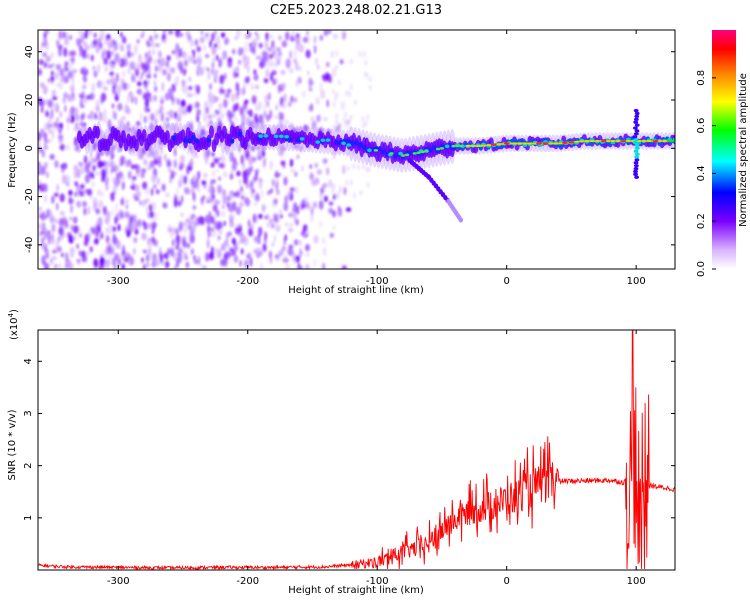 This screenshot has height=600, width=750. Describe the element at coordinates (98, 132) in the screenshot. I see `track-core` at that location.